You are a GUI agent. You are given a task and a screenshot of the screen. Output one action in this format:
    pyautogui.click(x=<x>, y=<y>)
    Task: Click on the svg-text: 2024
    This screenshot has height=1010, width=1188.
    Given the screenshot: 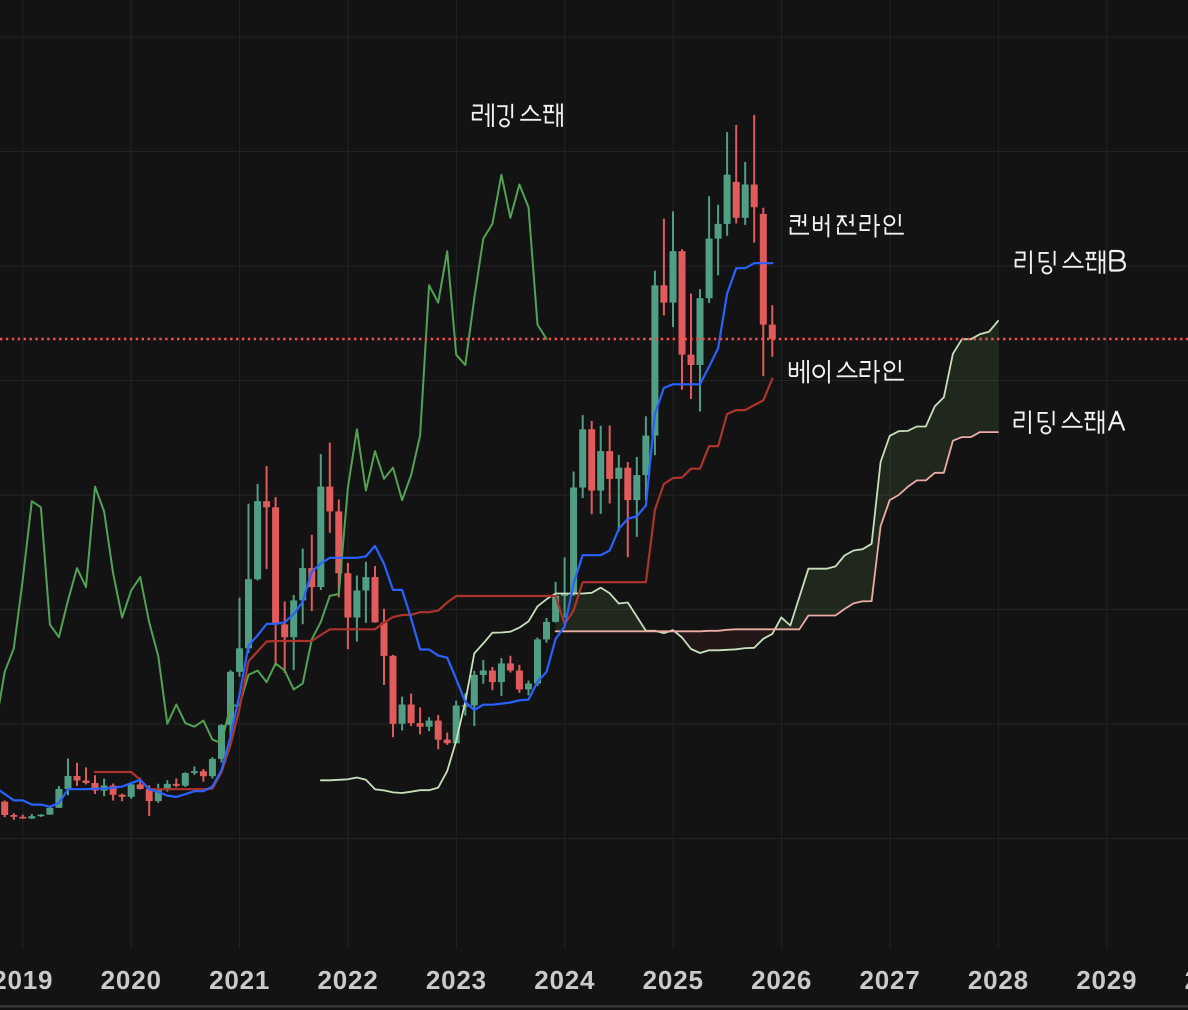 What is the action you would take?
    pyautogui.click(x=564, y=980)
    